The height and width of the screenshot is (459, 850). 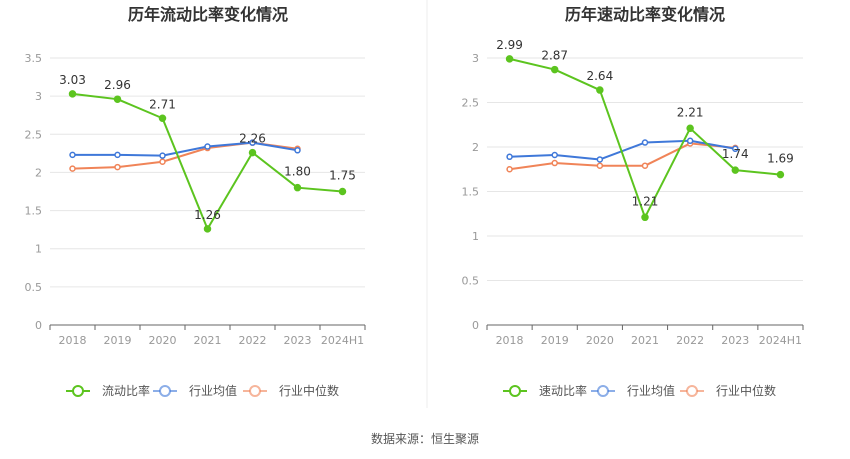 I want to click on legend-item: 速动比率, so click(x=545, y=390).